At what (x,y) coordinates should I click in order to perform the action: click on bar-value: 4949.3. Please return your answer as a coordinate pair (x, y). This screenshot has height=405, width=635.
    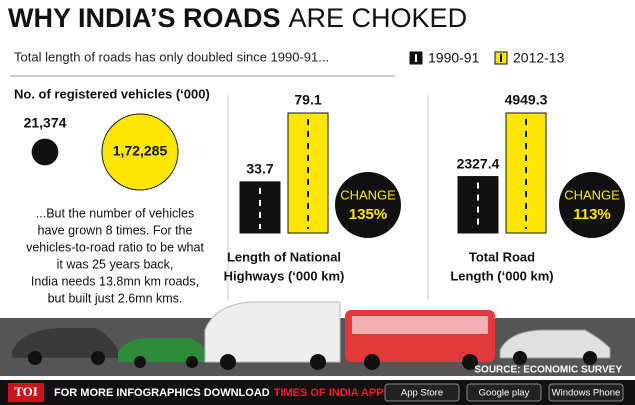
    Looking at the image, I should click on (526, 100).